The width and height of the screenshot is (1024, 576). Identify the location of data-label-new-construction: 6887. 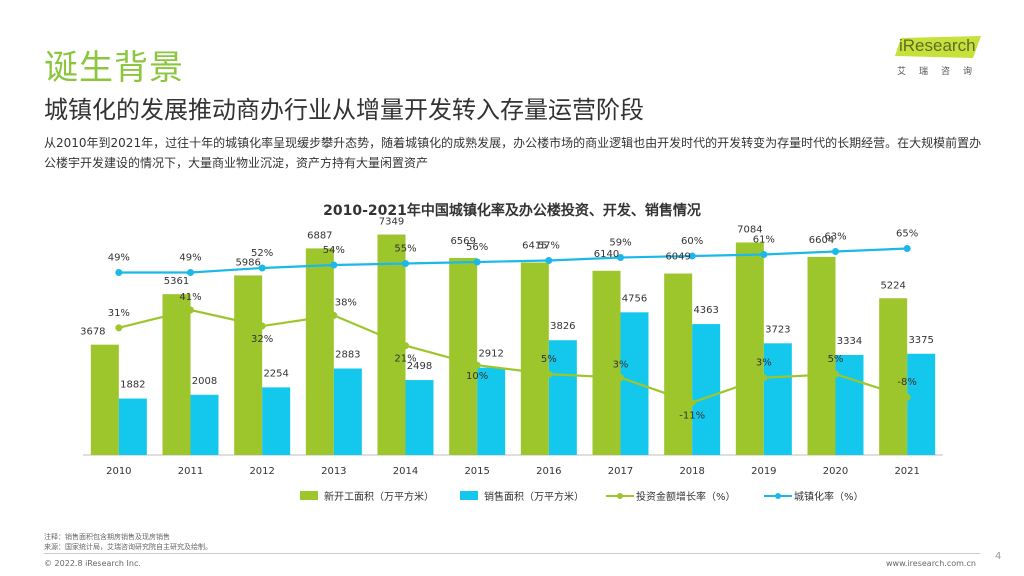
(319, 235).